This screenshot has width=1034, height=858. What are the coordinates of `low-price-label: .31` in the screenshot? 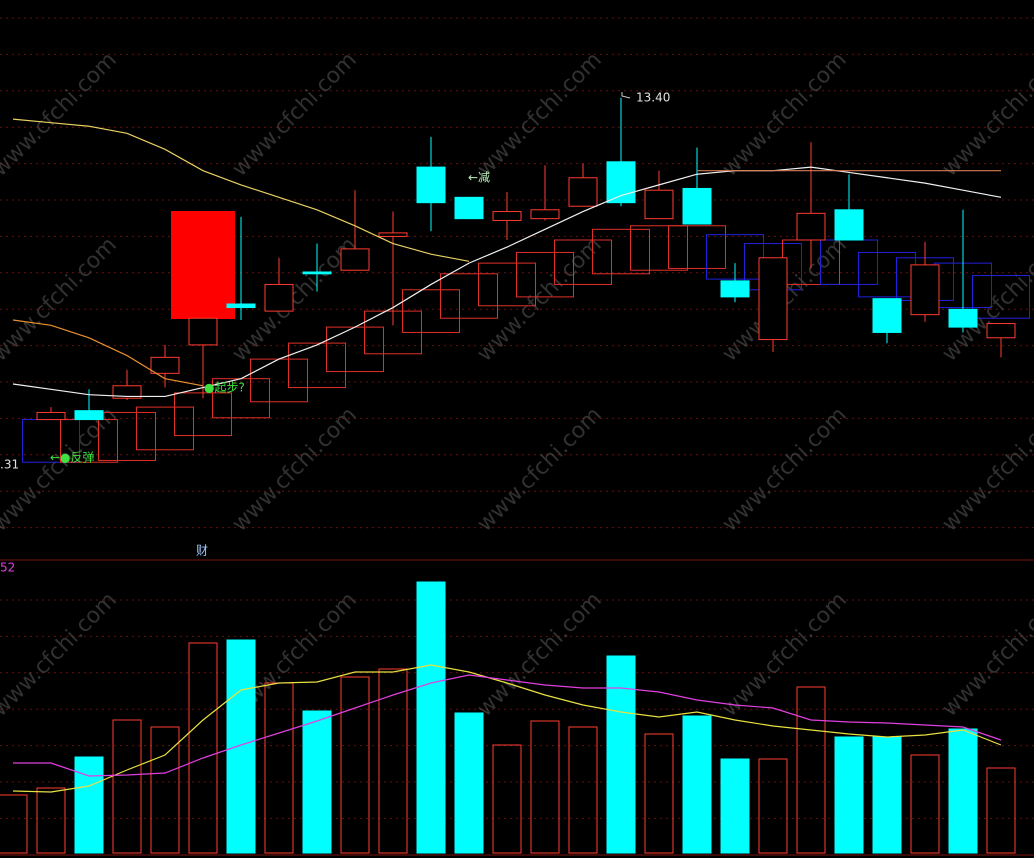 It's located at (9, 465).